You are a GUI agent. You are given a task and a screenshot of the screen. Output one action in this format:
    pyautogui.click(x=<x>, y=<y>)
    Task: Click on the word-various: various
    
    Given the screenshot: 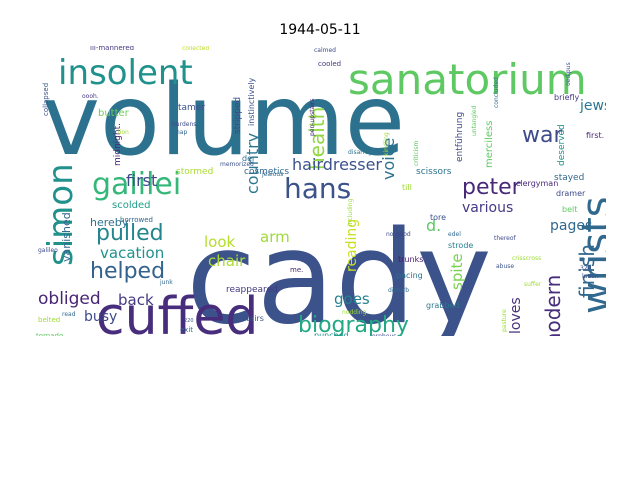 What is the action you would take?
    pyautogui.click(x=487, y=208)
    